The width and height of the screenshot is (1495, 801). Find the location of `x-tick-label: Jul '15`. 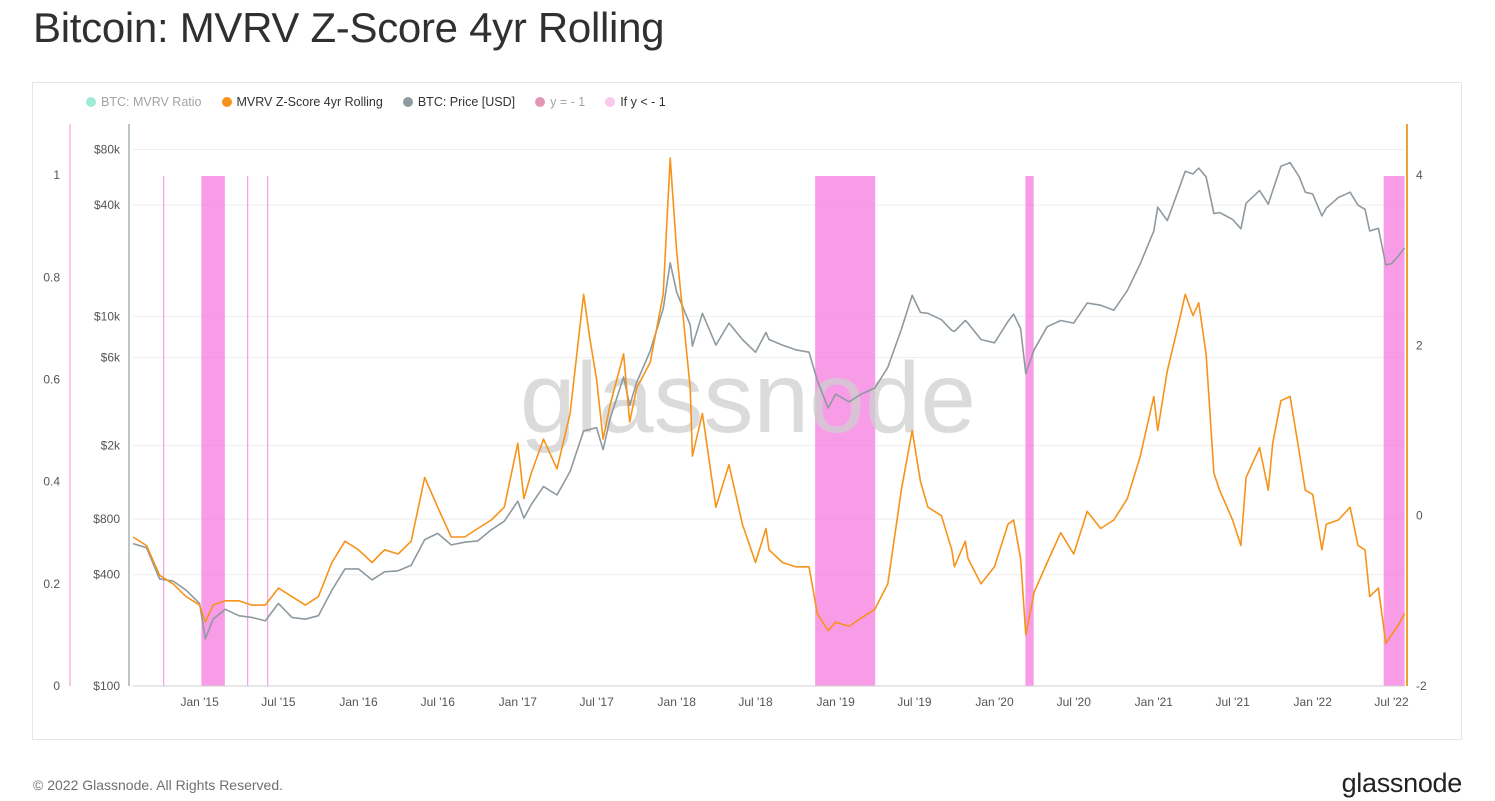

x-tick-label: Jul '15 is located at coordinates (278, 702).